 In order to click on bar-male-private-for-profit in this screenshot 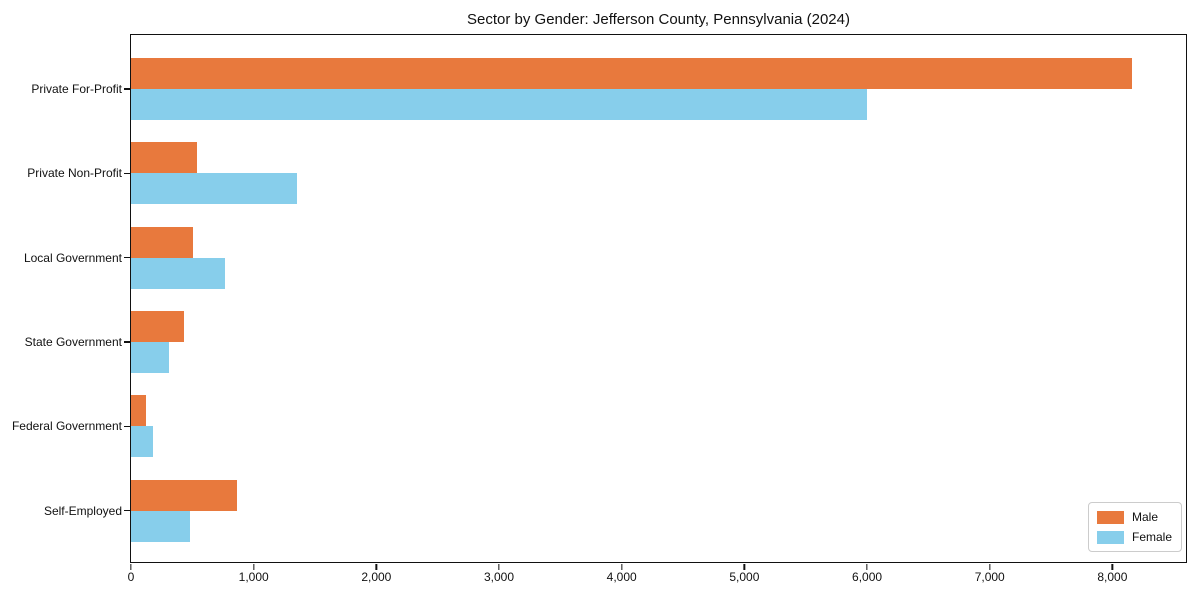, I will do `click(632, 73)`.